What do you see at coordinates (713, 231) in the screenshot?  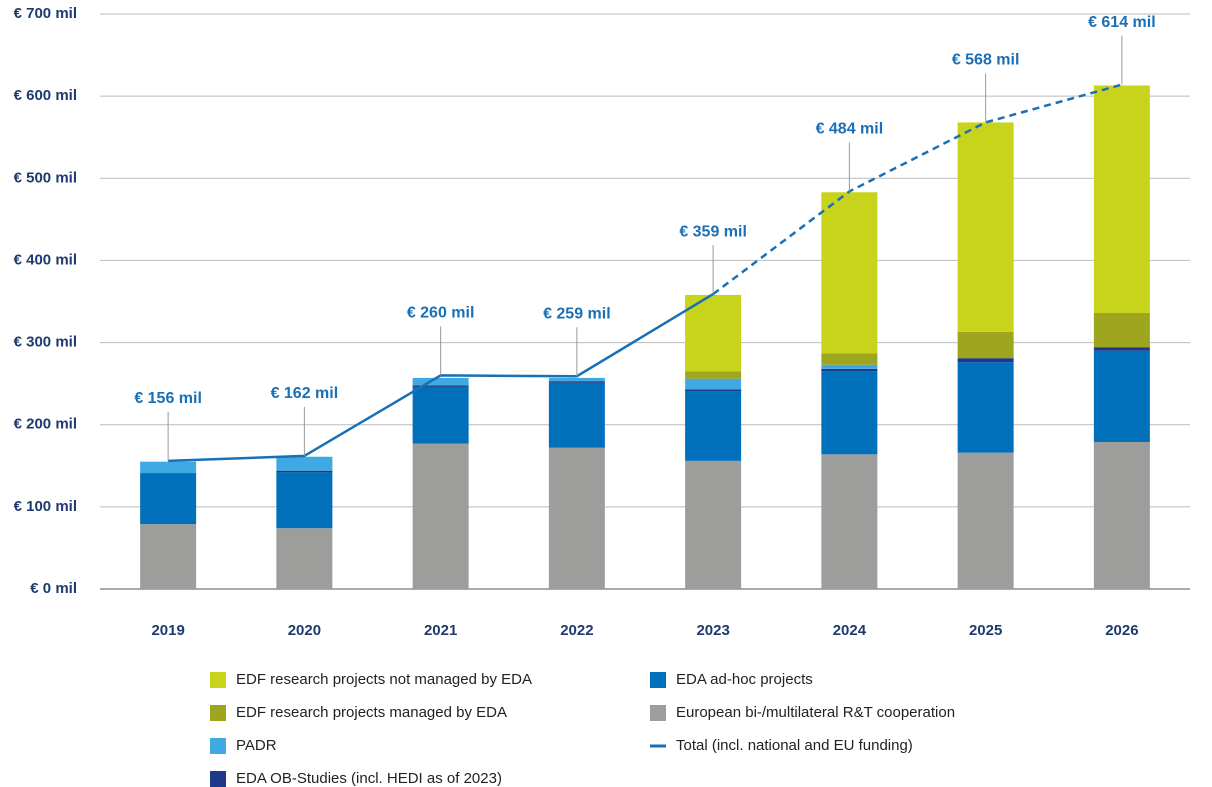 I see `value-label: € 359 mil` at bounding box center [713, 231].